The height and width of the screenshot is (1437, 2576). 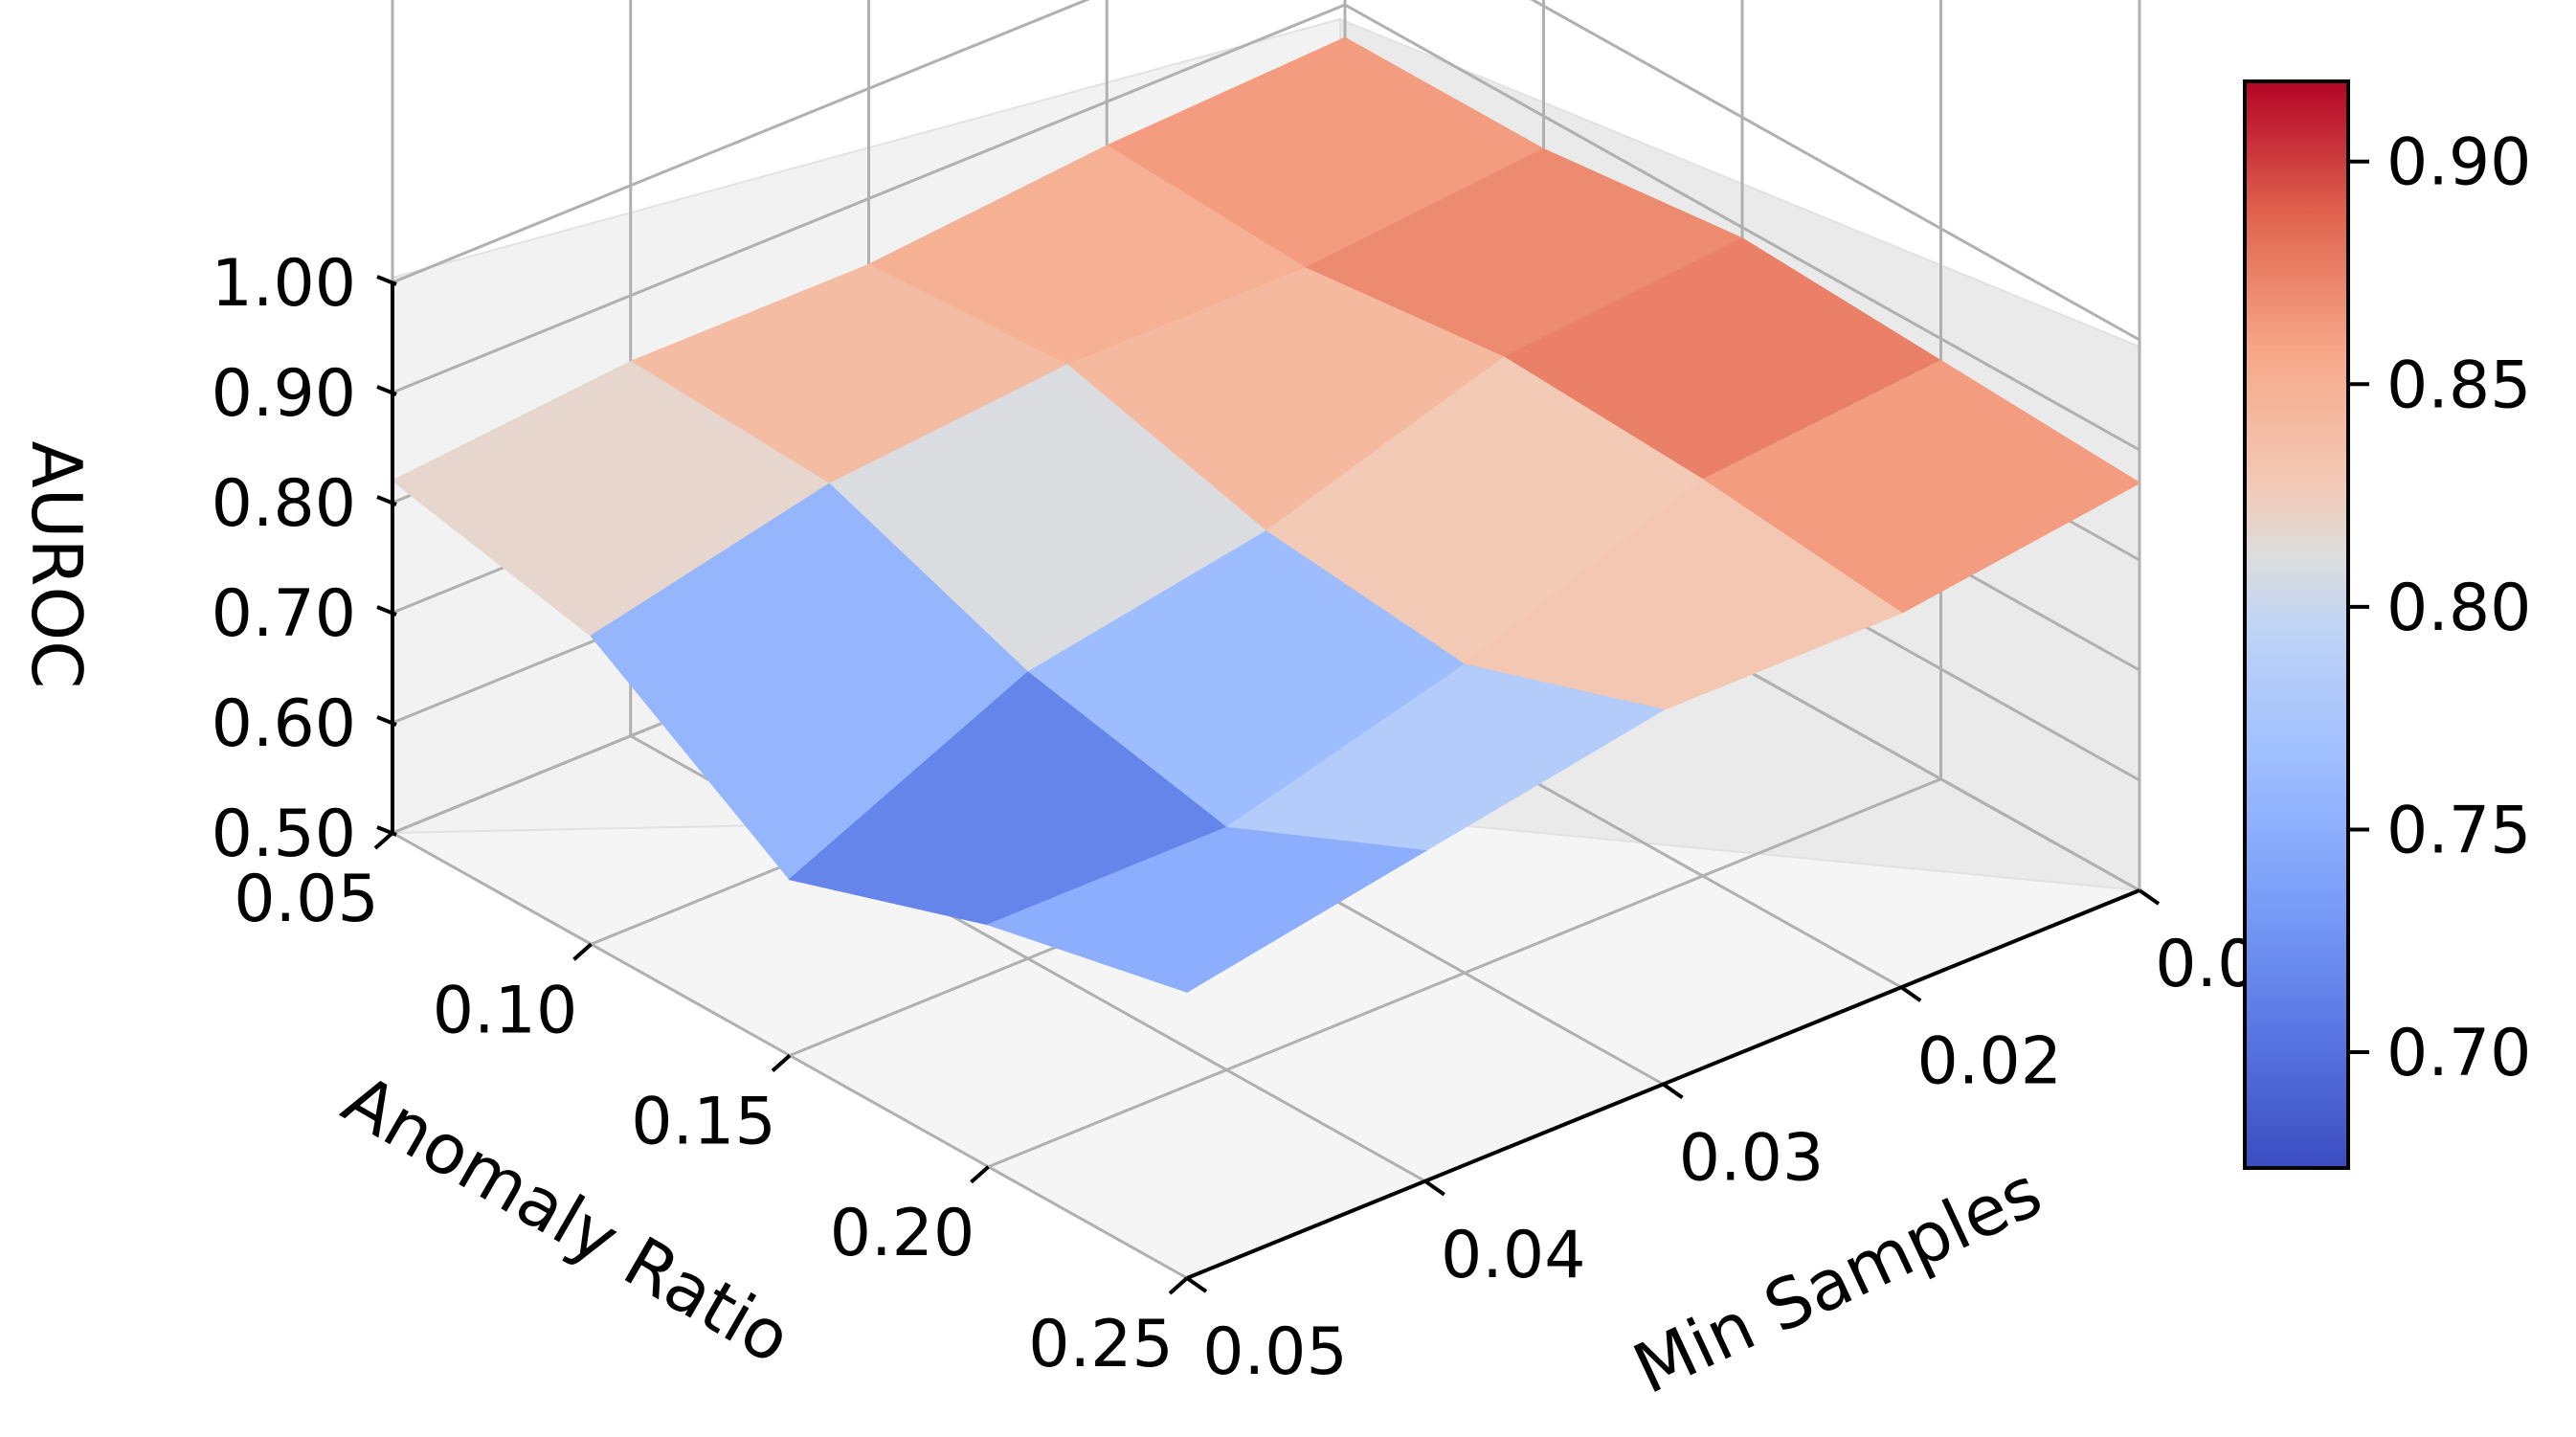 What do you see at coordinates (1101, 1344) in the screenshot?
I see `x-tick-label: 0.25` at bounding box center [1101, 1344].